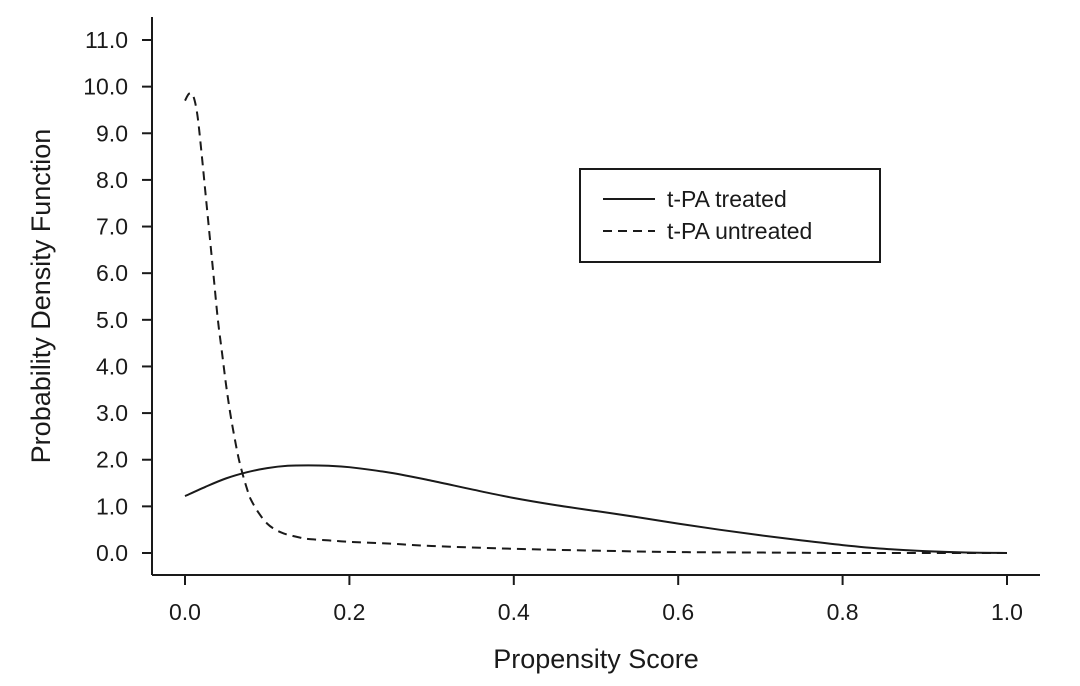 The image size is (1080, 686). What do you see at coordinates (112, 506) in the screenshot?
I see `y-tick-label: 1.0` at bounding box center [112, 506].